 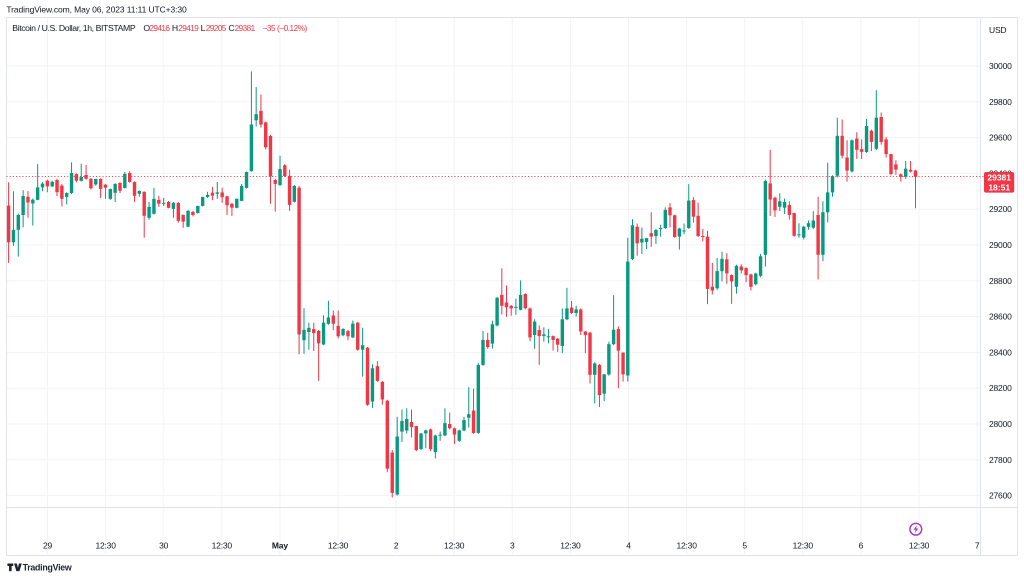 What do you see at coordinates (977, 546) in the screenshot?
I see `svg-text: 7` at bounding box center [977, 546].